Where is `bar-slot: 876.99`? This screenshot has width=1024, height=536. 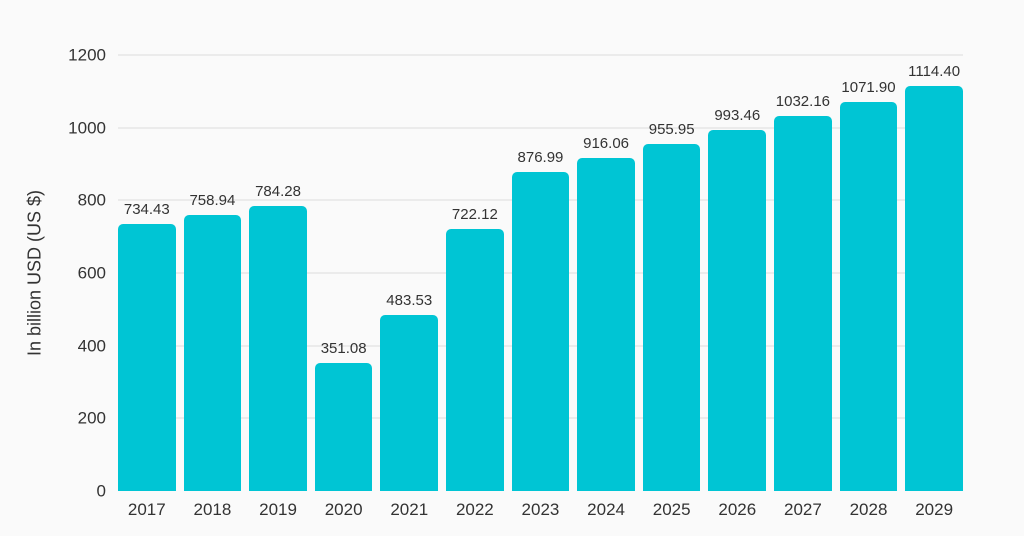 bar-slot: 876.99 is located at coordinates (540, 273).